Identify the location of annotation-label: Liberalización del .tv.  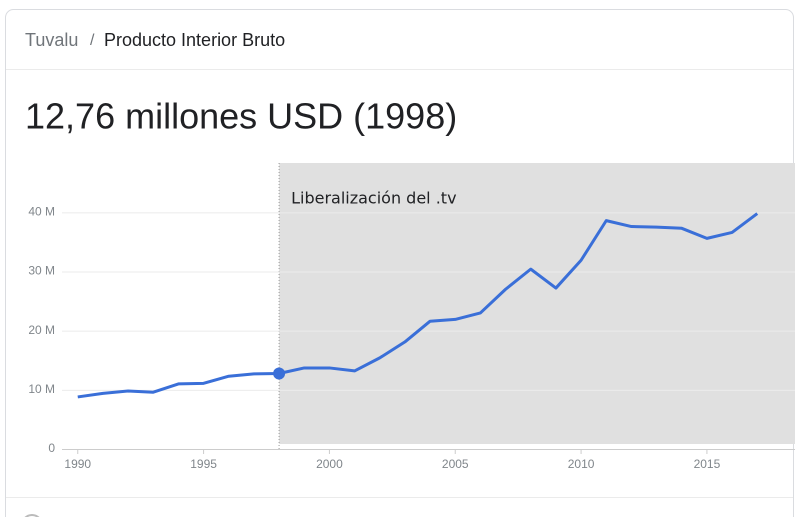
(373, 198).